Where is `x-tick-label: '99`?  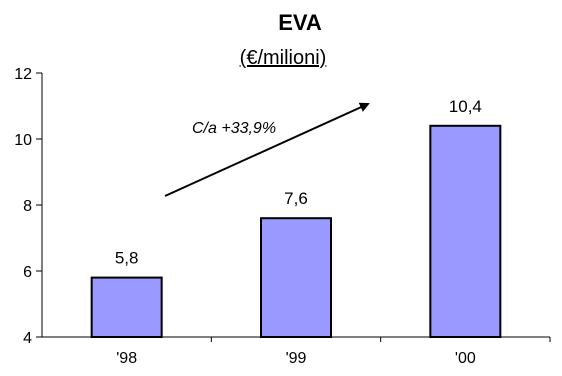 x-tick-label: '99 is located at coordinates (296, 358).